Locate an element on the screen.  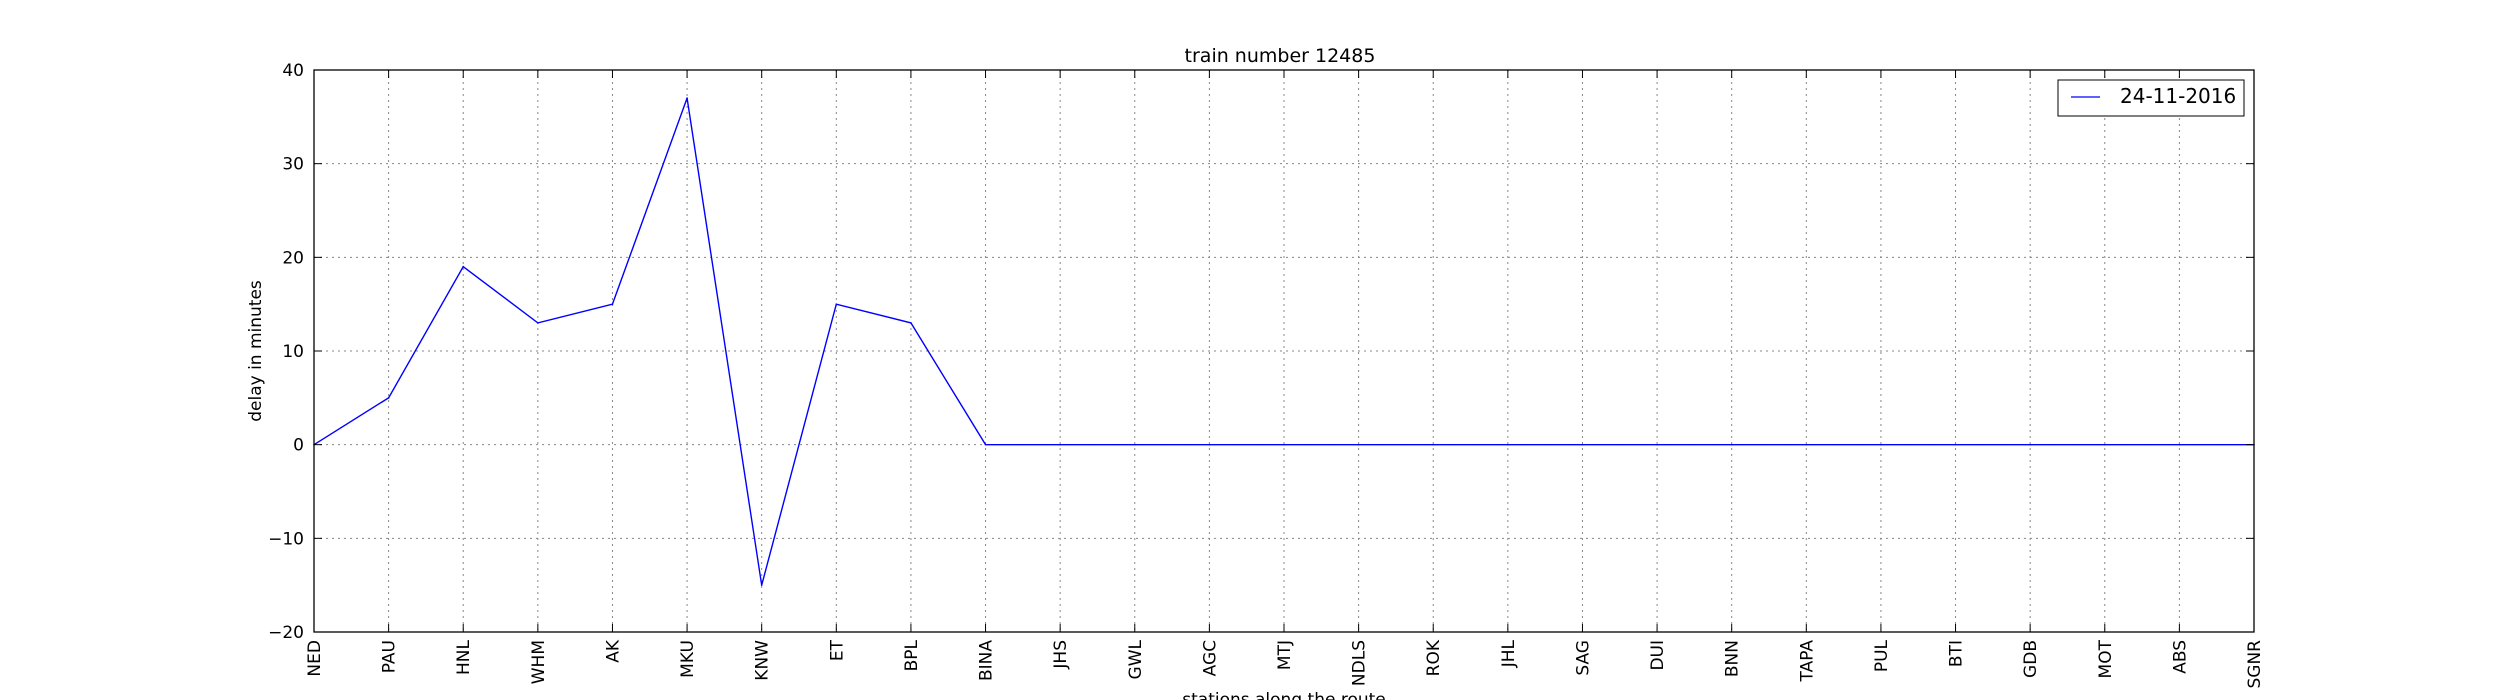
legend: 24-11-2016 is located at coordinates (2151, 98).